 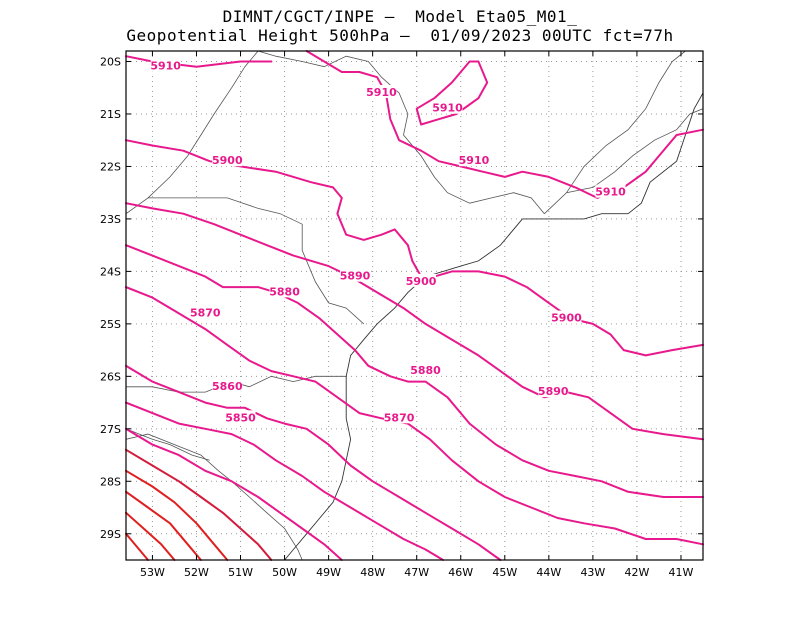 I want to click on x-tick-label: 50W, so click(x=284, y=572).